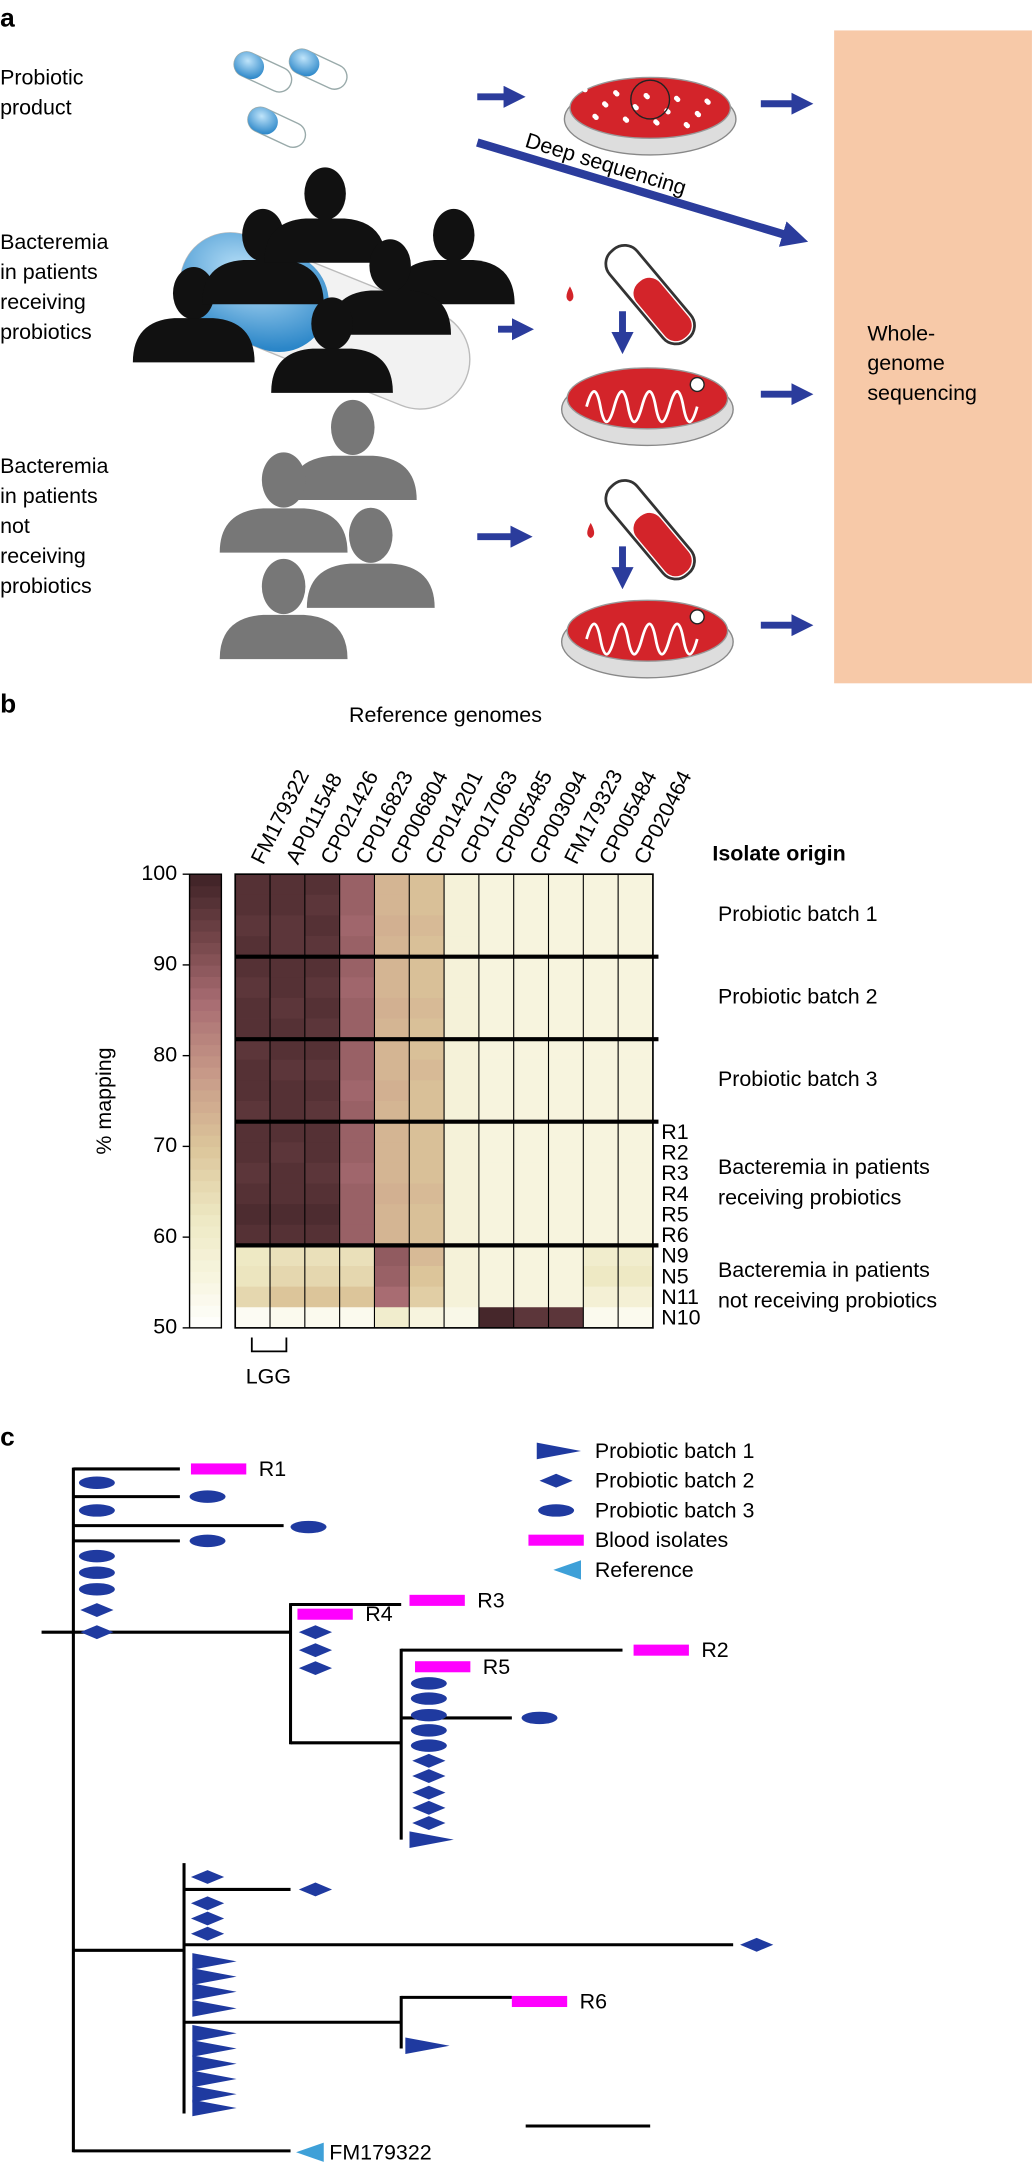  I want to click on panel-letter: a, so click(7, 17).